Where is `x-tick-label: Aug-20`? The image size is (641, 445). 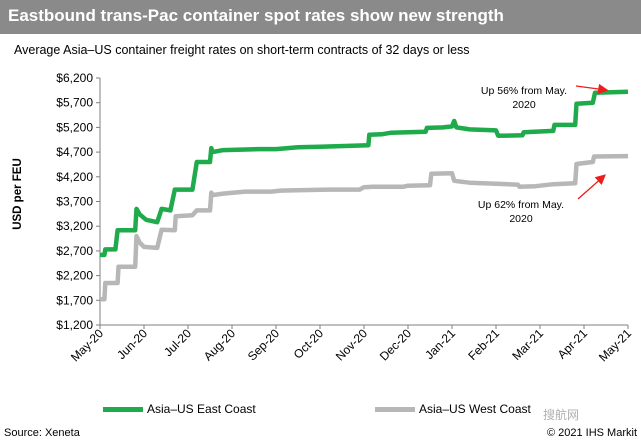 x-tick-label: Aug-20 is located at coordinates (219, 344).